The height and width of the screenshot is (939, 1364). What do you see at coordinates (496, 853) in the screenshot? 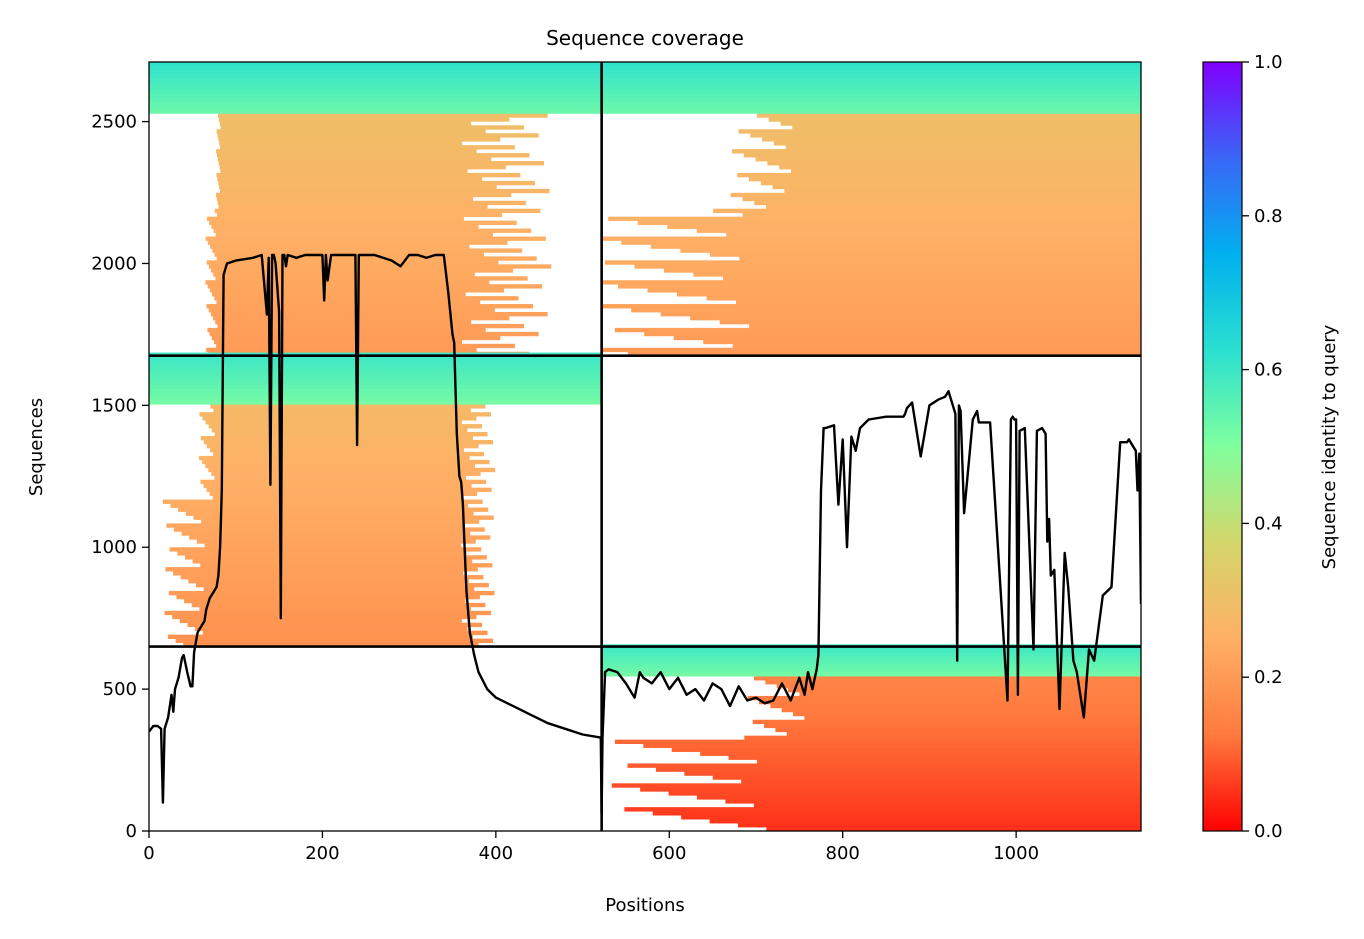
I see `x-tick-label: 400` at bounding box center [496, 853].